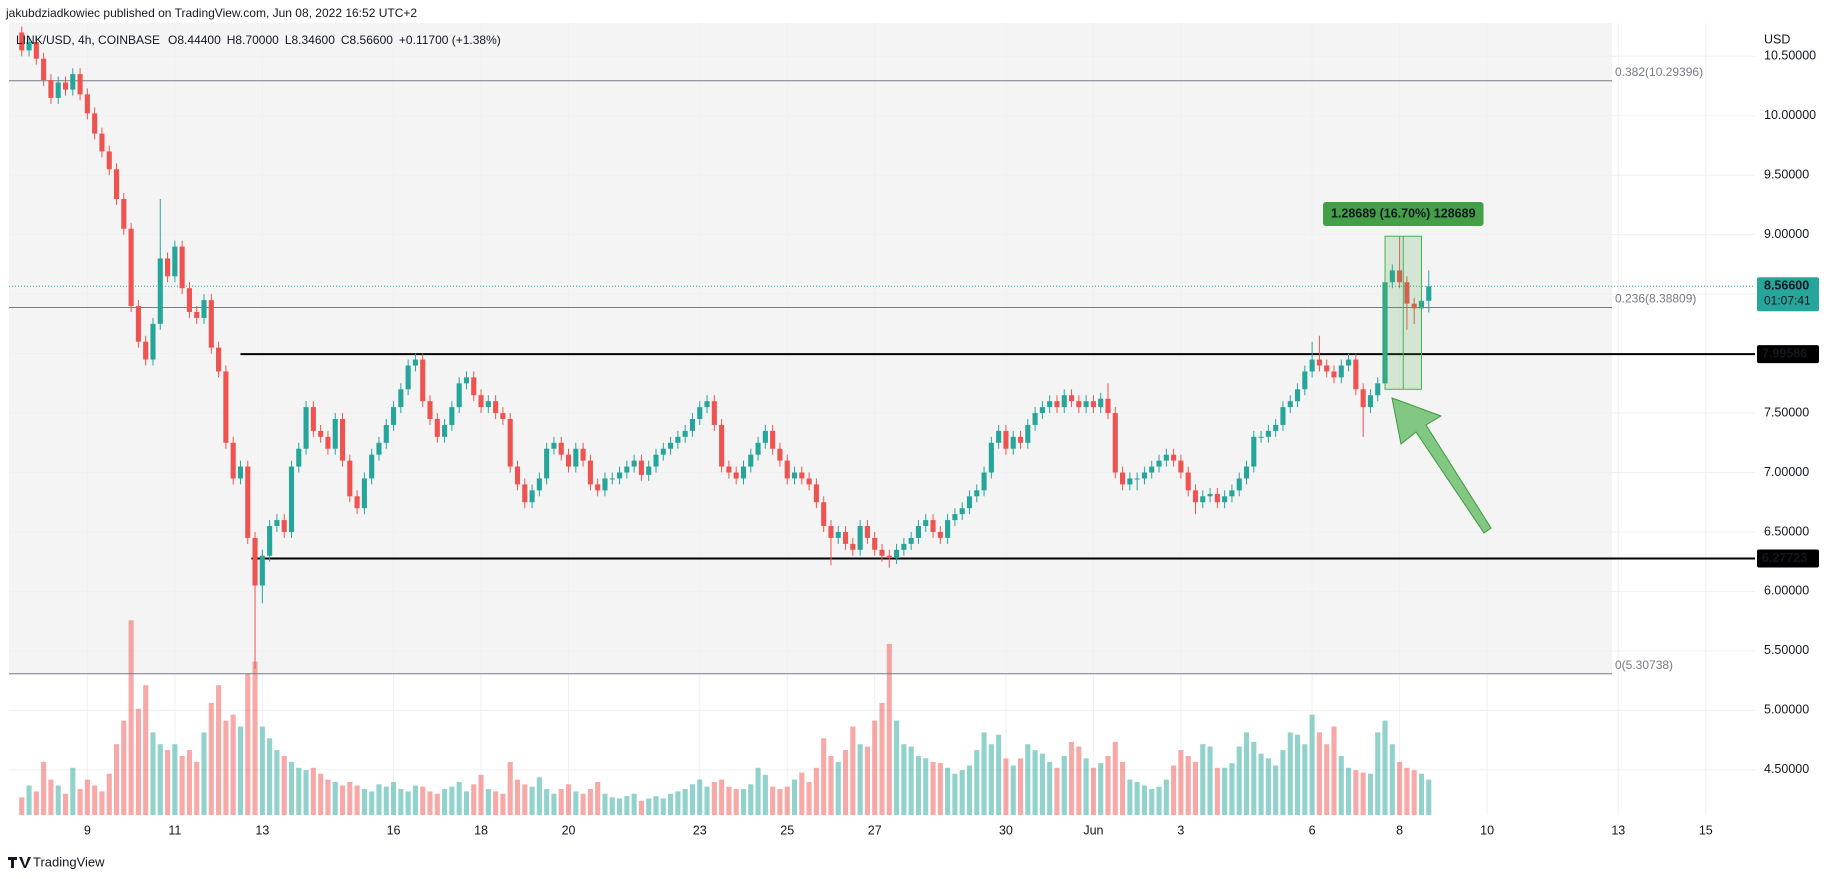 This screenshot has height=879, width=1834. What do you see at coordinates (1312, 830) in the screenshot?
I see `x-tick-label: 6` at bounding box center [1312, 830].